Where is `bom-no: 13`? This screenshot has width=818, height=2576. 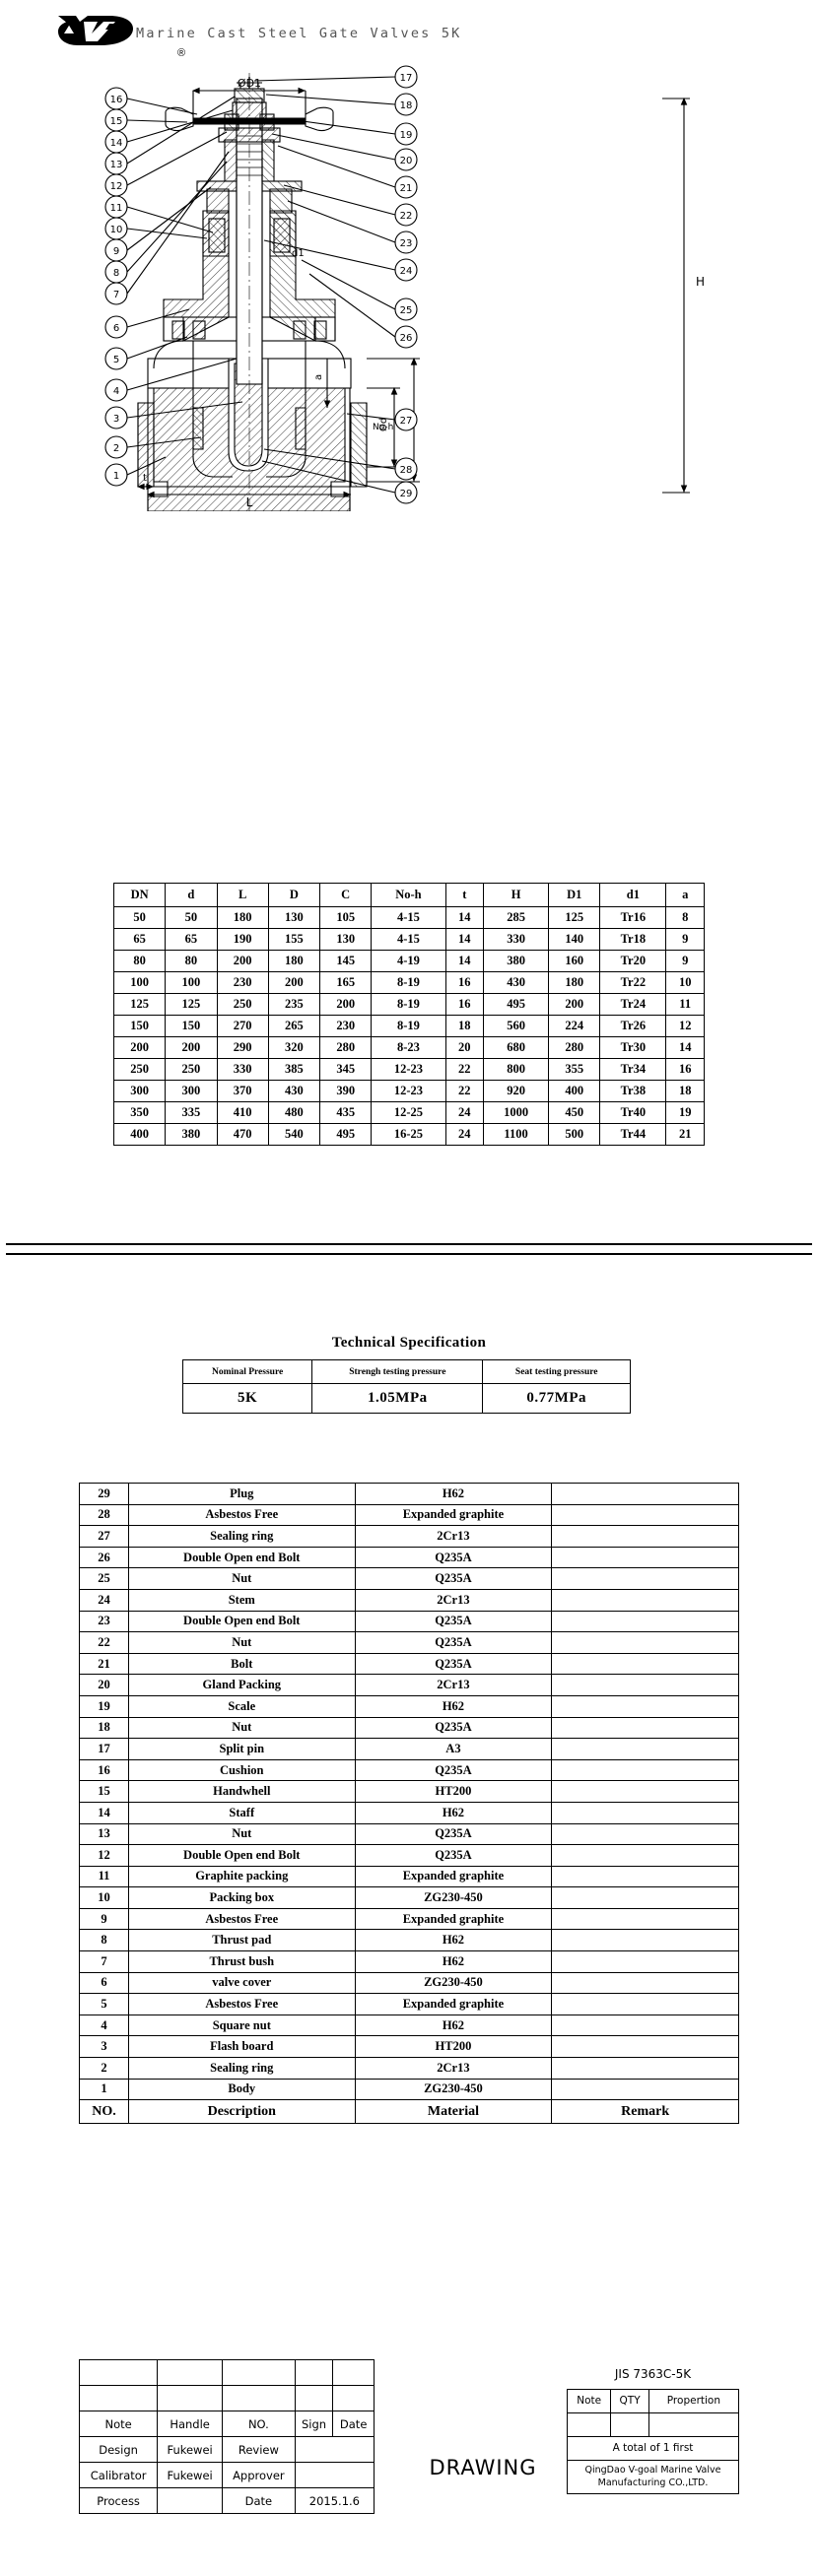
bom-no: 13 is located at coordinates (104, 1834).